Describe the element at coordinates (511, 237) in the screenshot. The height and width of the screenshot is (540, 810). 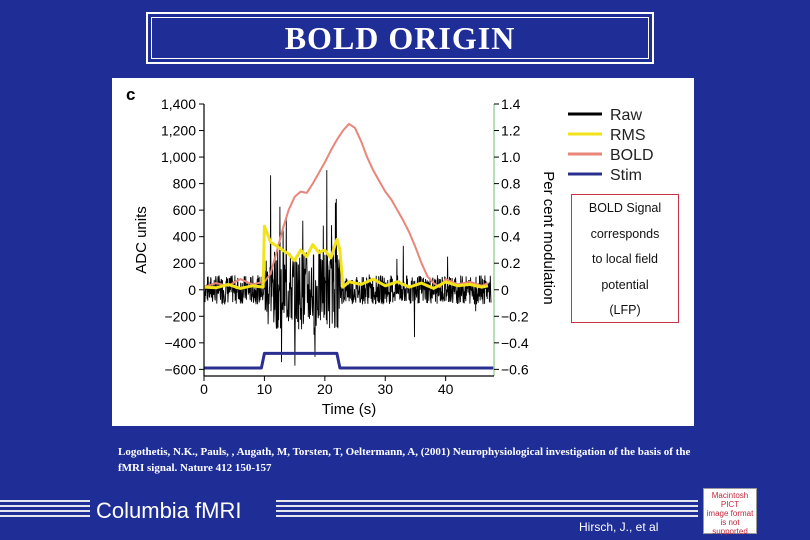
I see `y-right-tick-label: 0.4` at that location.